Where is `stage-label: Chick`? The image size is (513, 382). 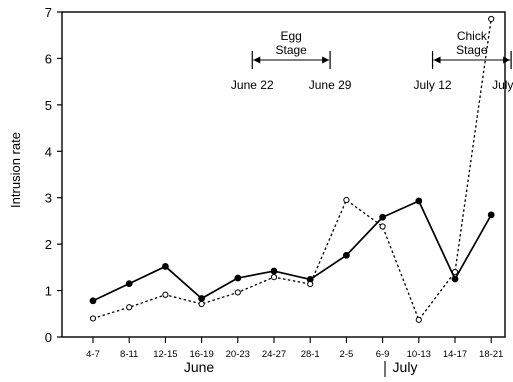 stage-label: Chick is located at coordinates (472, 36).